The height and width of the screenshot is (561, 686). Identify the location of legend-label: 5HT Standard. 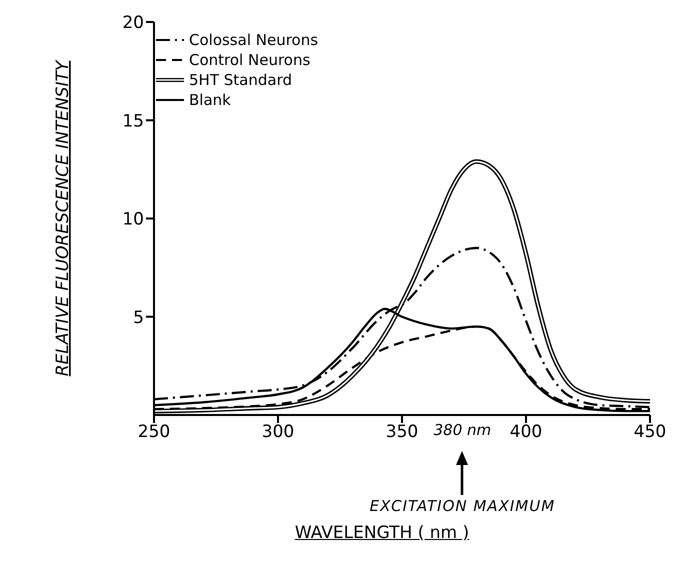
(240, 80).